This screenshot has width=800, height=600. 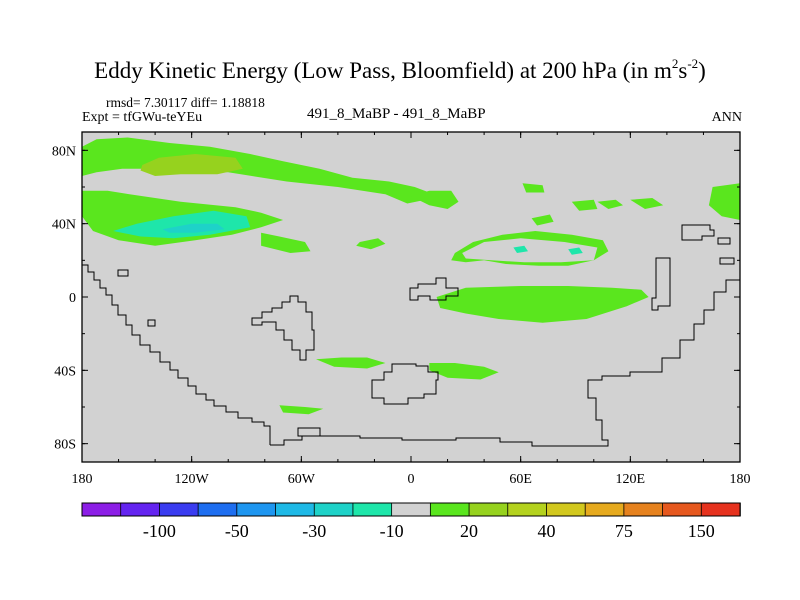 What do you see at coordinates (661, 284) in the screenshot?
I see `coastline-asia-east` at bounding box center [661, 284].